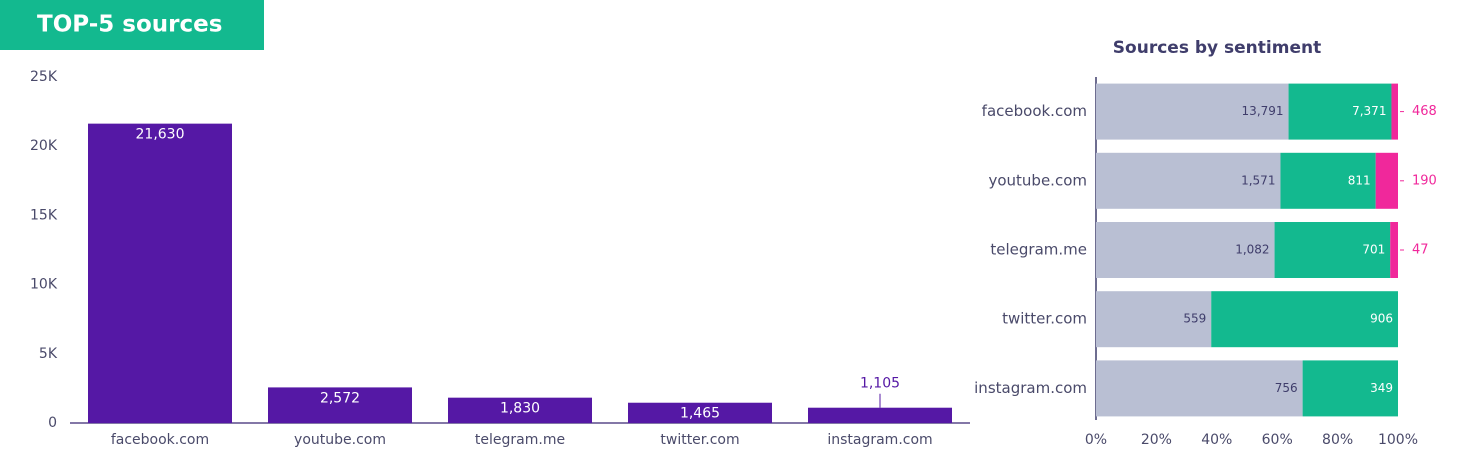 The height and width of the screenshot is (475, 1483). What do you see at coordinates (1263, 111) in the screenshot?
I see `value-label: 13,791` at bounding box center [1263, 111].